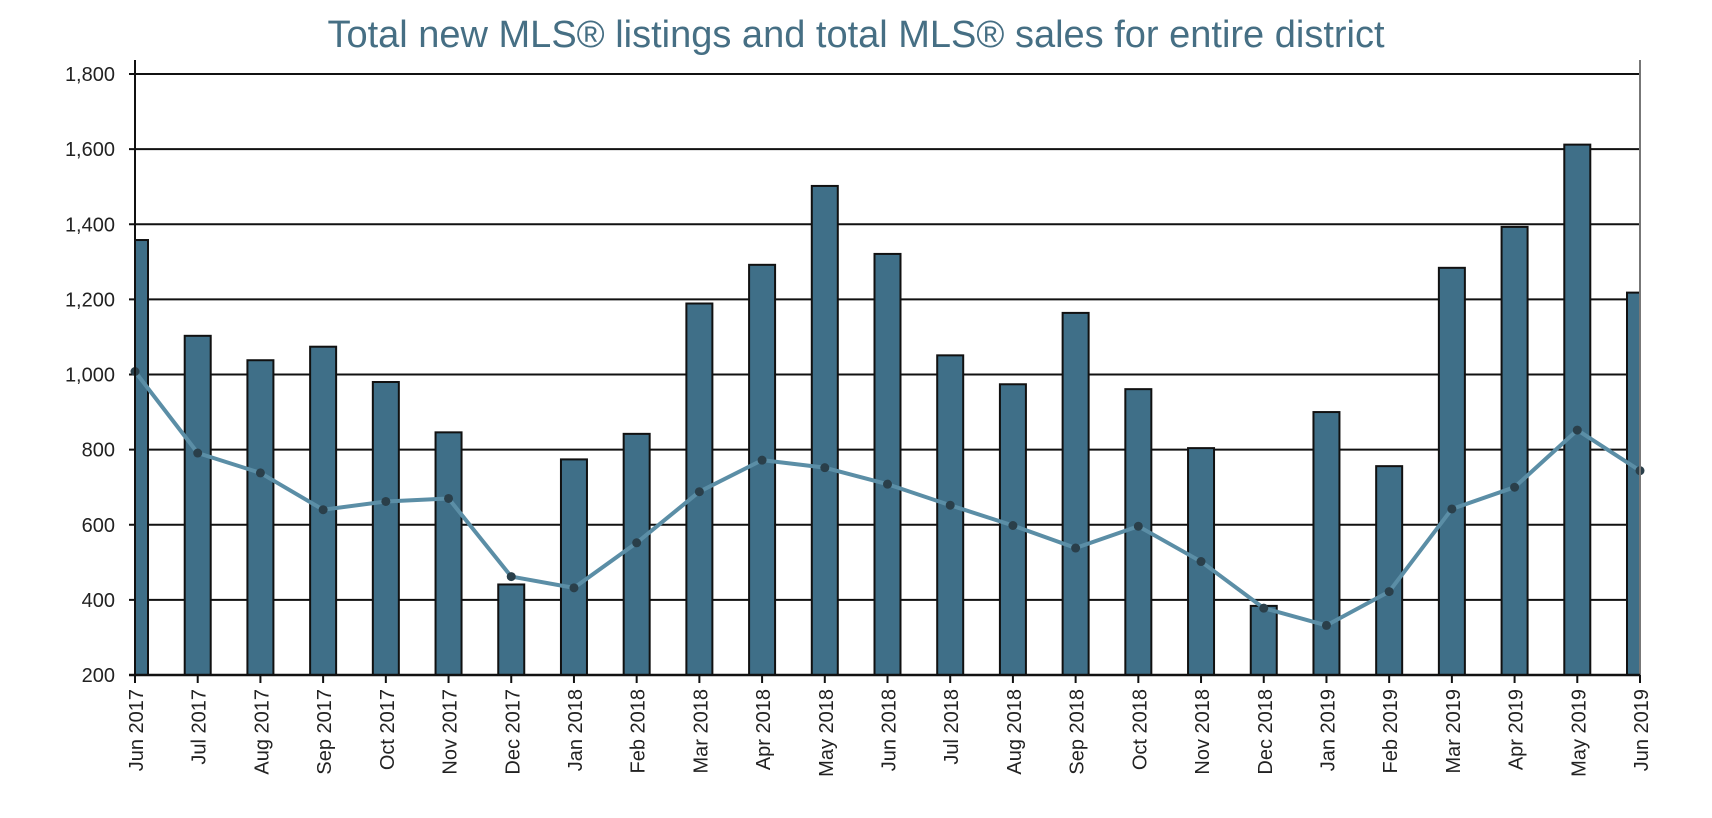 The width and height of the screenshot is (1712, 818). Describe the element at coordinates (90, 300) in the screenshot. I see `y-tick-label: 1,200` at that location.